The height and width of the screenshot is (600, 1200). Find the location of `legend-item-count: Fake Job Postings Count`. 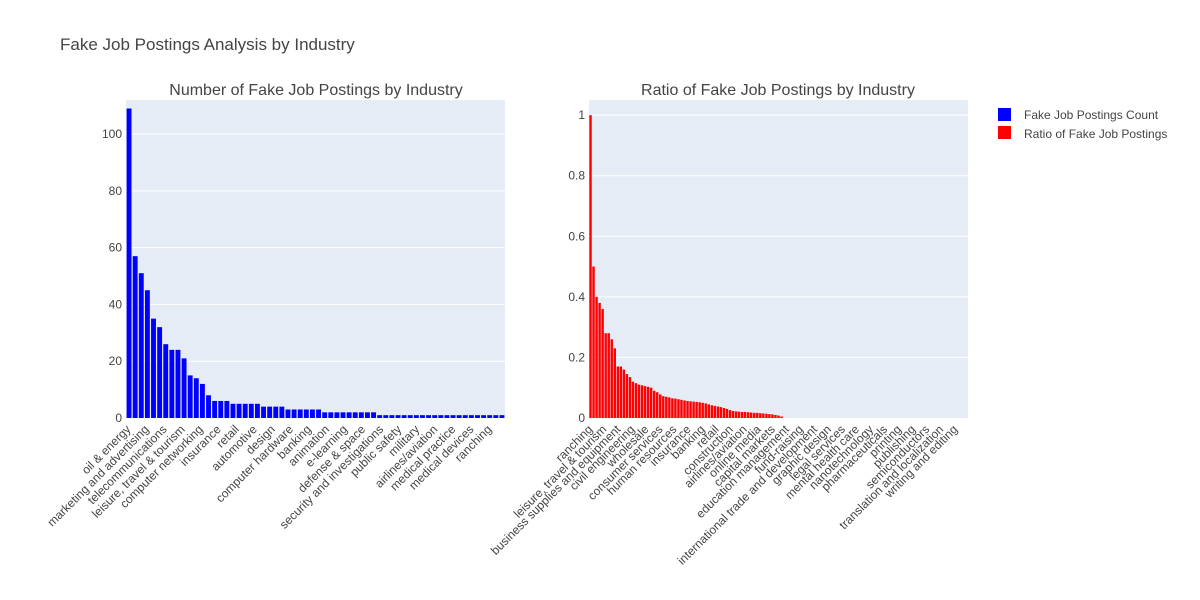

legend-item-count: Fake Job Postings Count is located at coordinates (1078, 115).